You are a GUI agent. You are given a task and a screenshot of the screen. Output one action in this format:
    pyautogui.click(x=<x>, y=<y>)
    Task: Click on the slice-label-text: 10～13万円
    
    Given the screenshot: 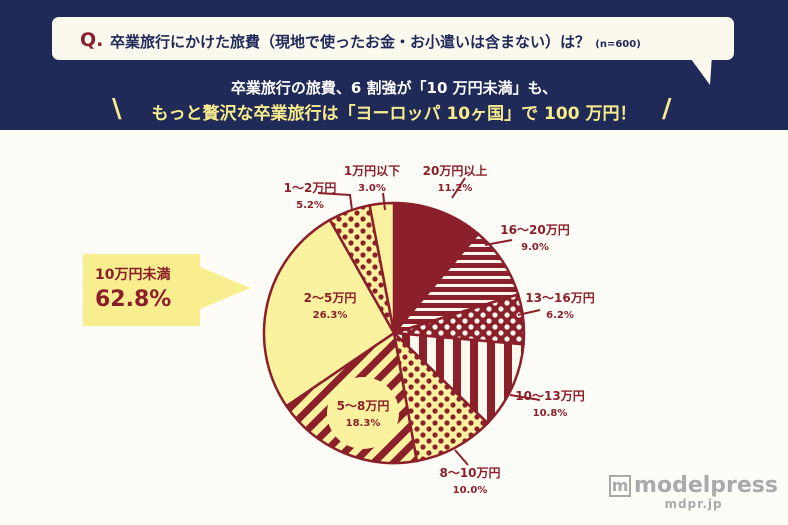 What is the action you would take?
    pyautogui.click(x=550, y=396)
    